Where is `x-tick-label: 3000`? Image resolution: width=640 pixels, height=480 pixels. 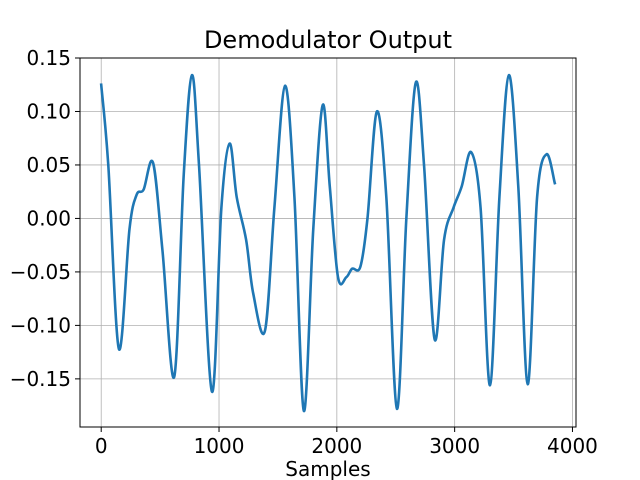
x-tick-label: 3000 is located at coordinates (454, 446).